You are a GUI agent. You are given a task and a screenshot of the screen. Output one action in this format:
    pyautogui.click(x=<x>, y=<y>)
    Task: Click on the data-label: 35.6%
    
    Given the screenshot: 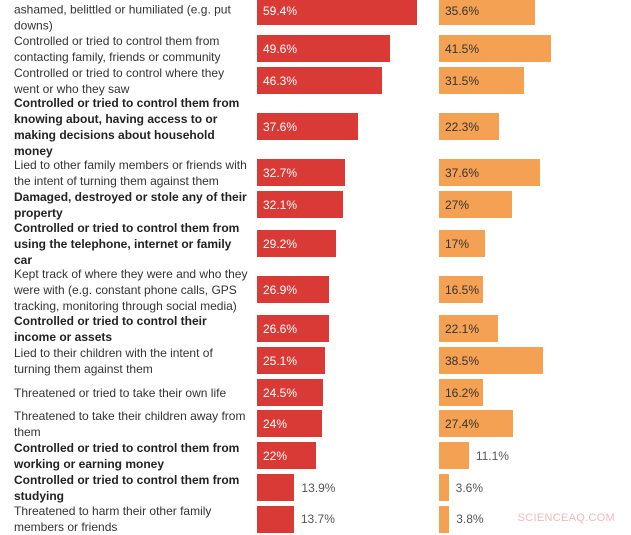 What is the action you would take?
    pyautogui.click(x=462, y=11)
    